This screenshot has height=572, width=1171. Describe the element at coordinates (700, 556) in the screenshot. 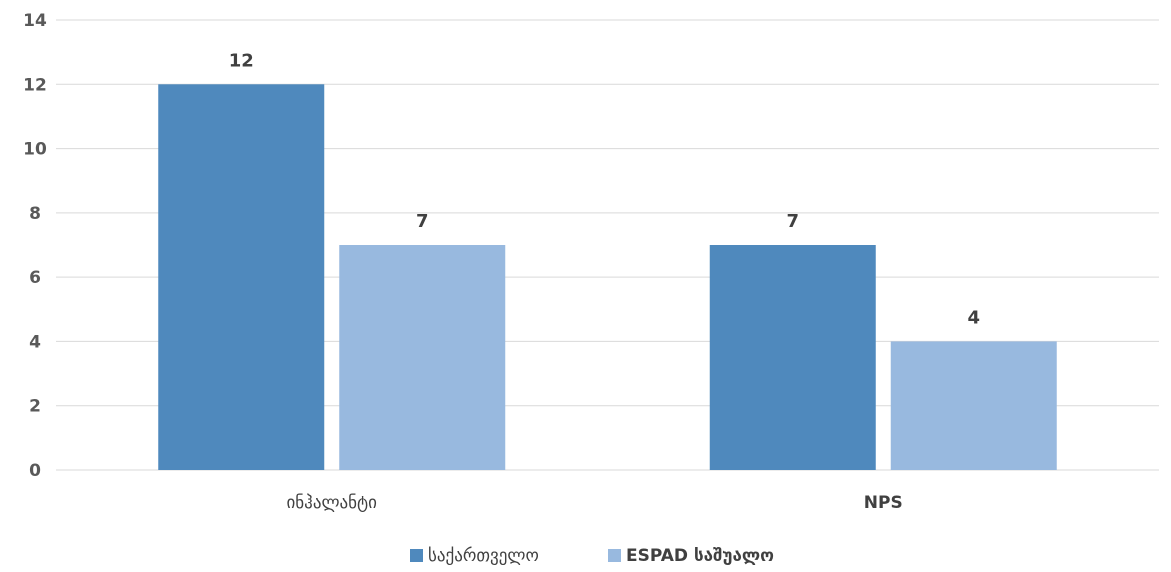

I see `legend-label-1: ESPAD საშუალო` at that location.